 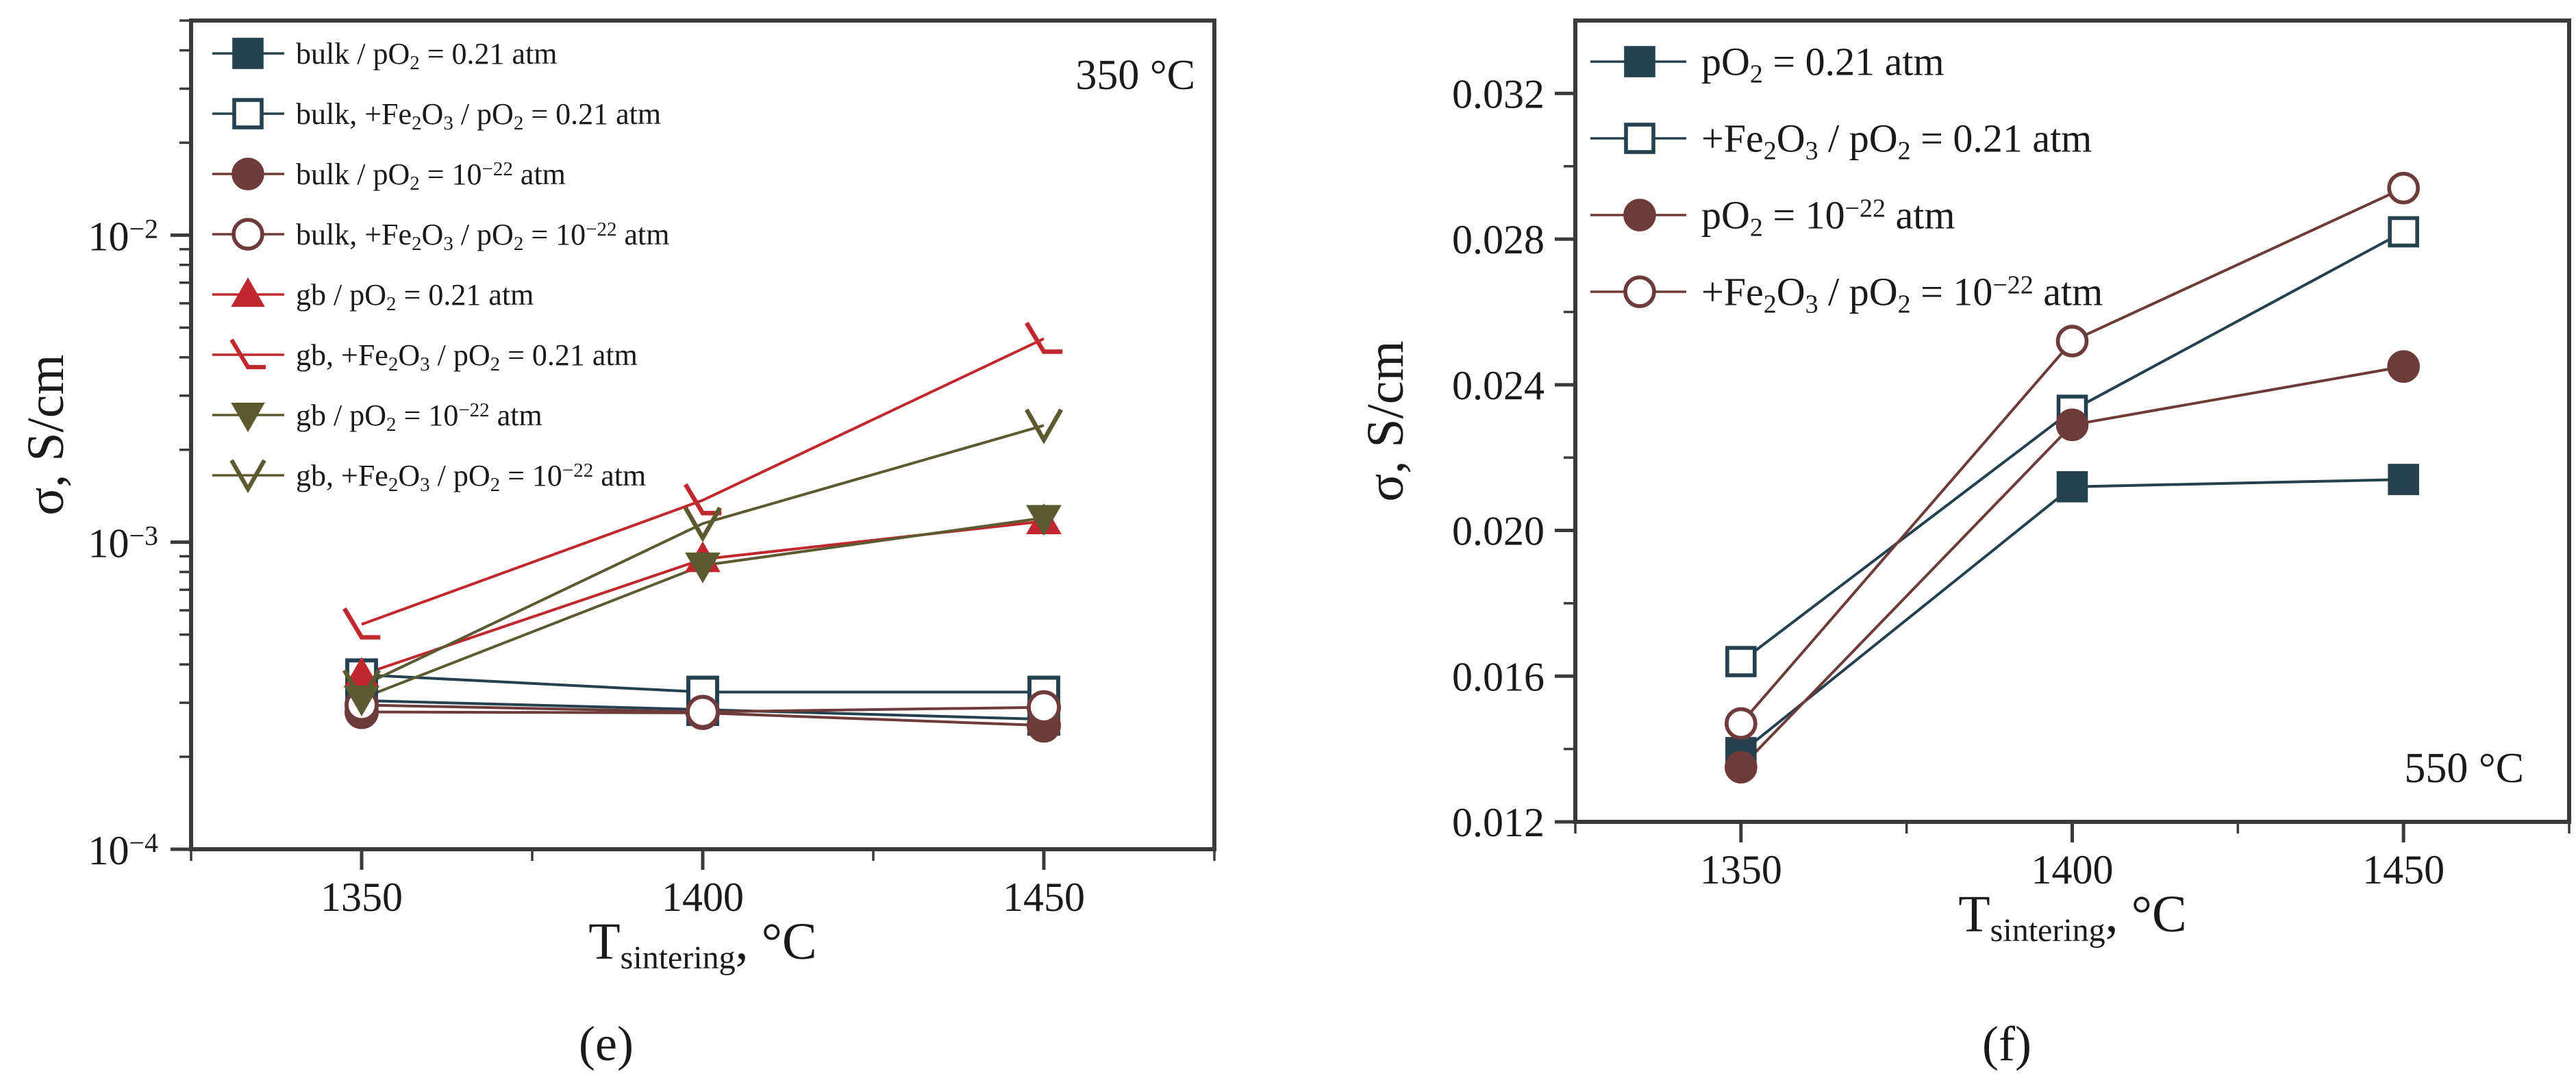 What do you see at coordinates (415, 296) in the screenshot?
I see `legend-label: gb / pO2 = 0.21 atm` at bounding box center [415, 296].